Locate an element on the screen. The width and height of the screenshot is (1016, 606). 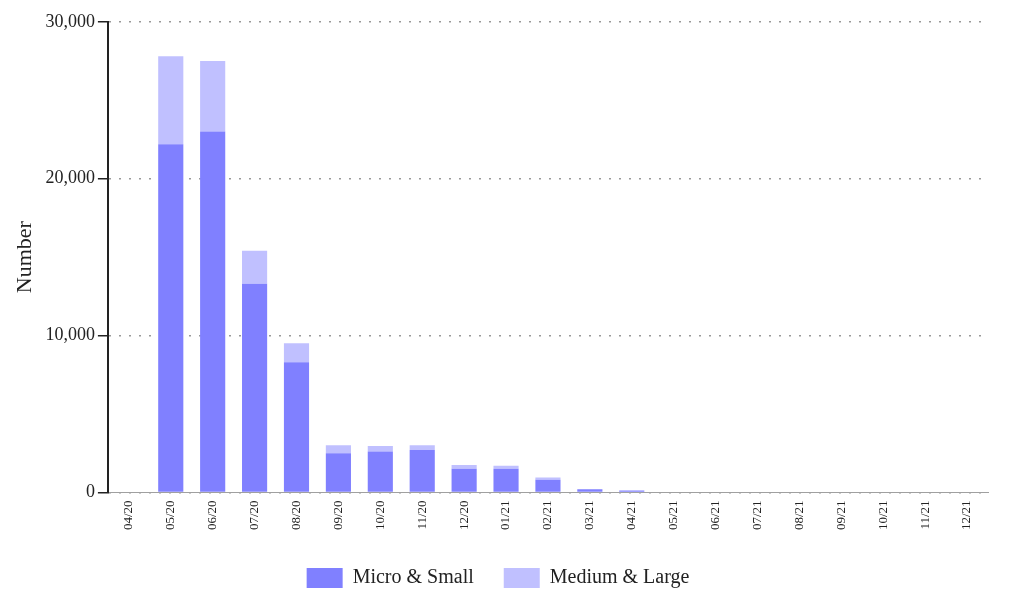
x-tick-label: 12/21 is located at coordinates (966, 515).